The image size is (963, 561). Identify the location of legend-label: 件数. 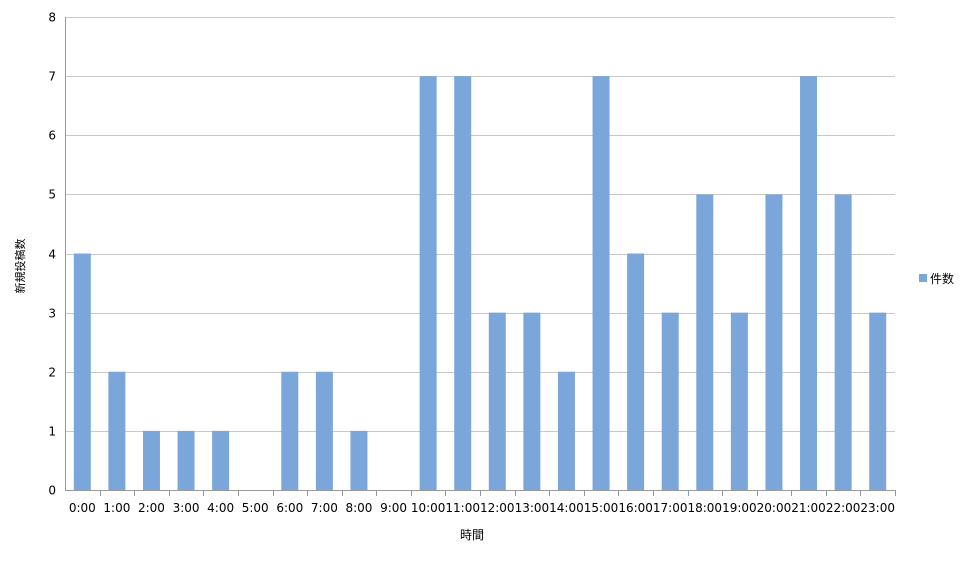
(942, 278).